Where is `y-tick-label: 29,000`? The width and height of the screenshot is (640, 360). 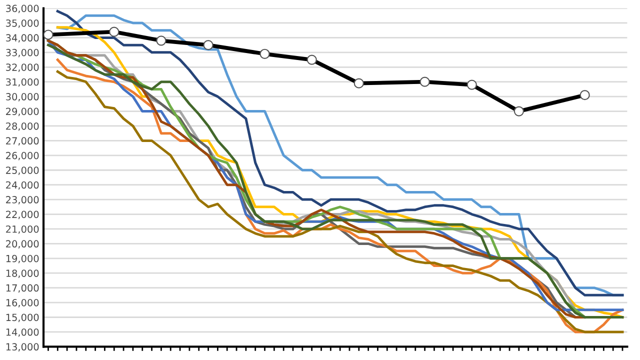
y-tick-label: 29,000 is located at coordinates (22, 112).